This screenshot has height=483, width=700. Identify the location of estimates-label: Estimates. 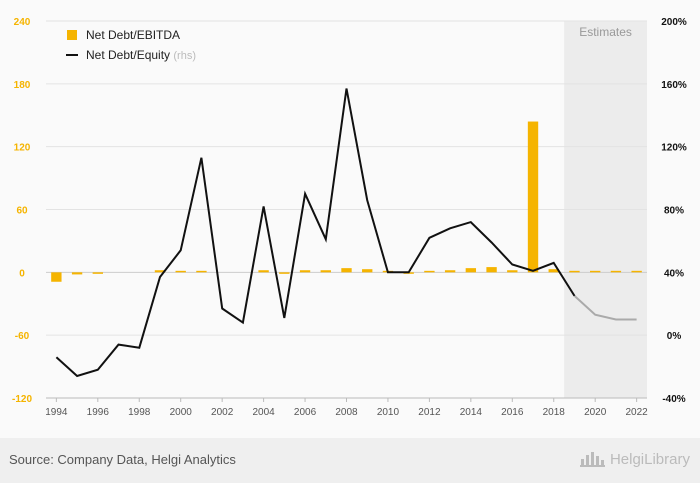
(605, 32).